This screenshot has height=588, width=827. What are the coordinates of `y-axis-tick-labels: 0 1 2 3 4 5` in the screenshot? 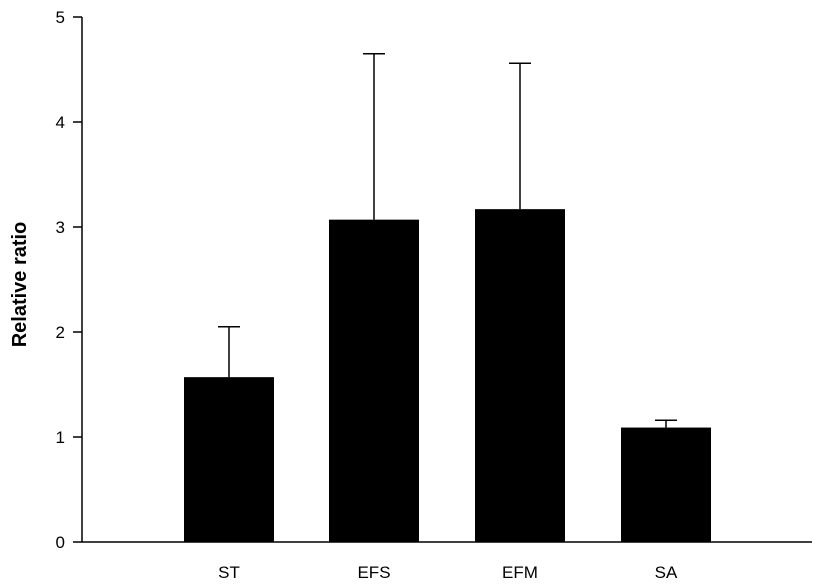 It's located at (60, 280).